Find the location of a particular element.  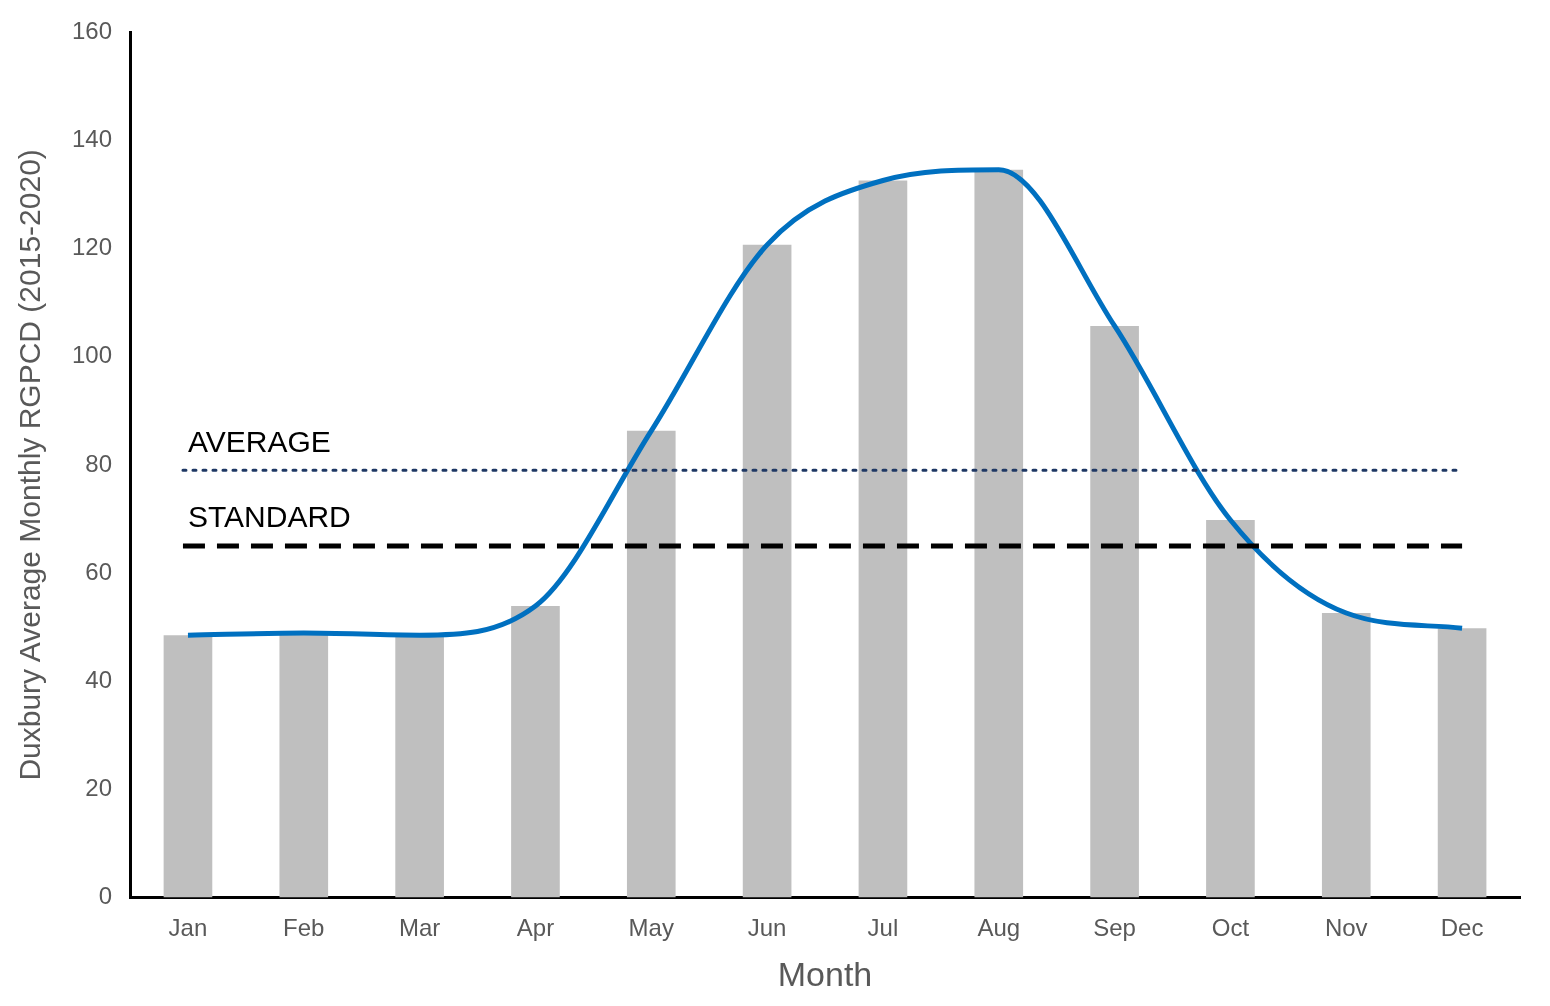

x-tick-label: Jul is located at coordinates (883, 928).